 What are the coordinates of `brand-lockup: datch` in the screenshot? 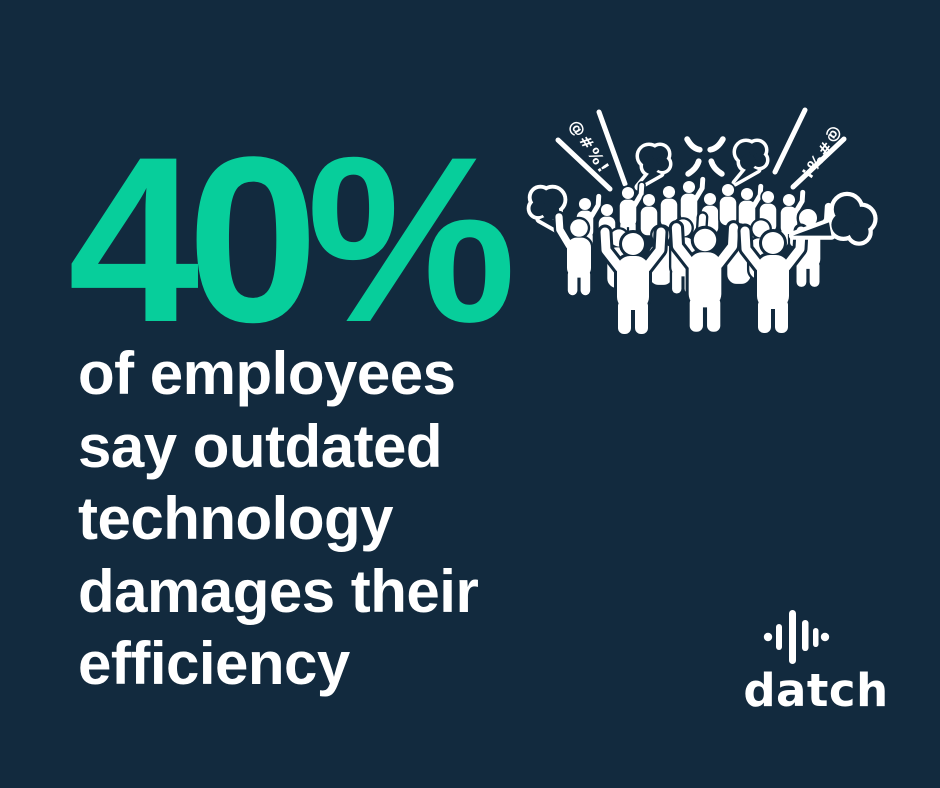 It's located at (810, 665).